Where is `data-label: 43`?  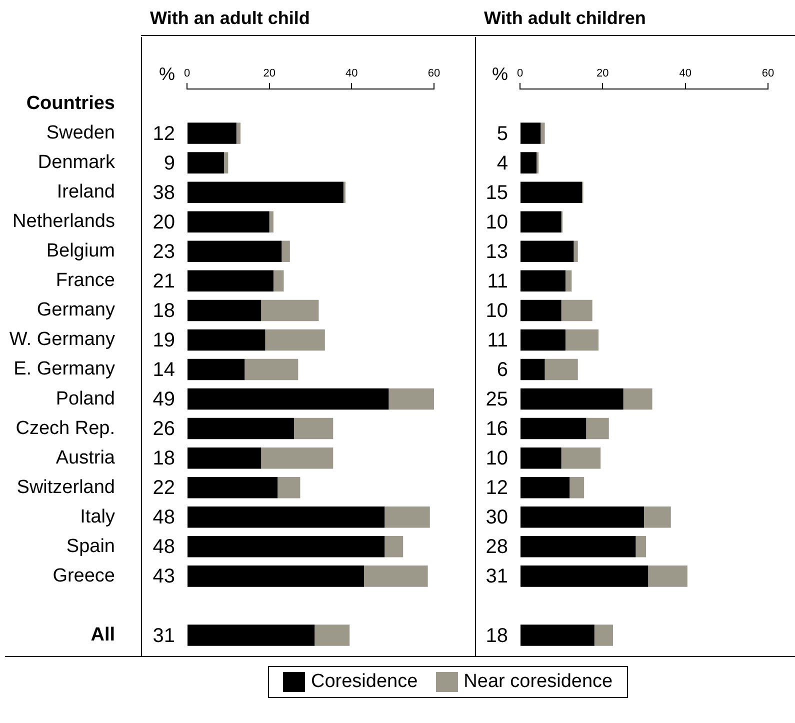
data-label: 43 is located at coordinates (163, 577).